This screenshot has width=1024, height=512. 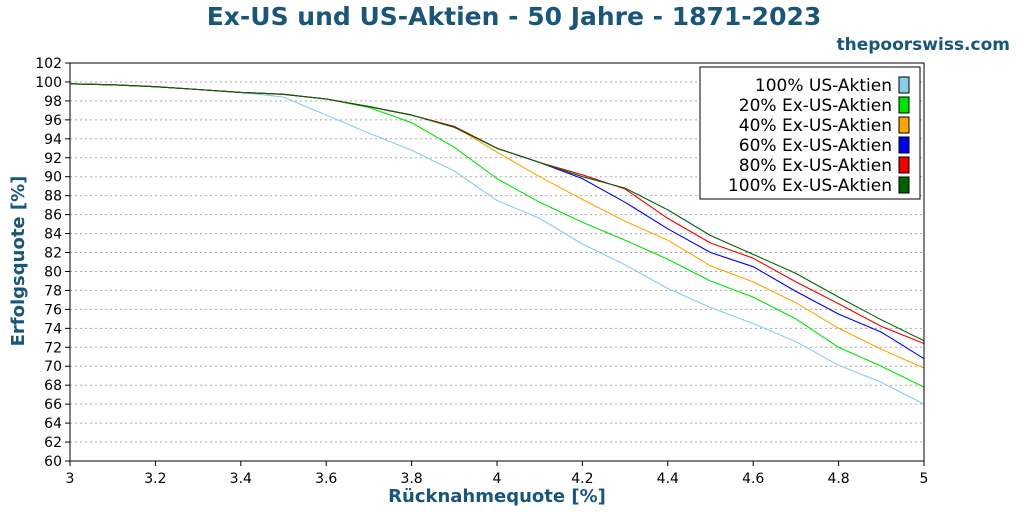 What do you see at coordinates (53, 329) in the screenshot?
I see `y-tick-label: 74` at bounding box center [53, 329].